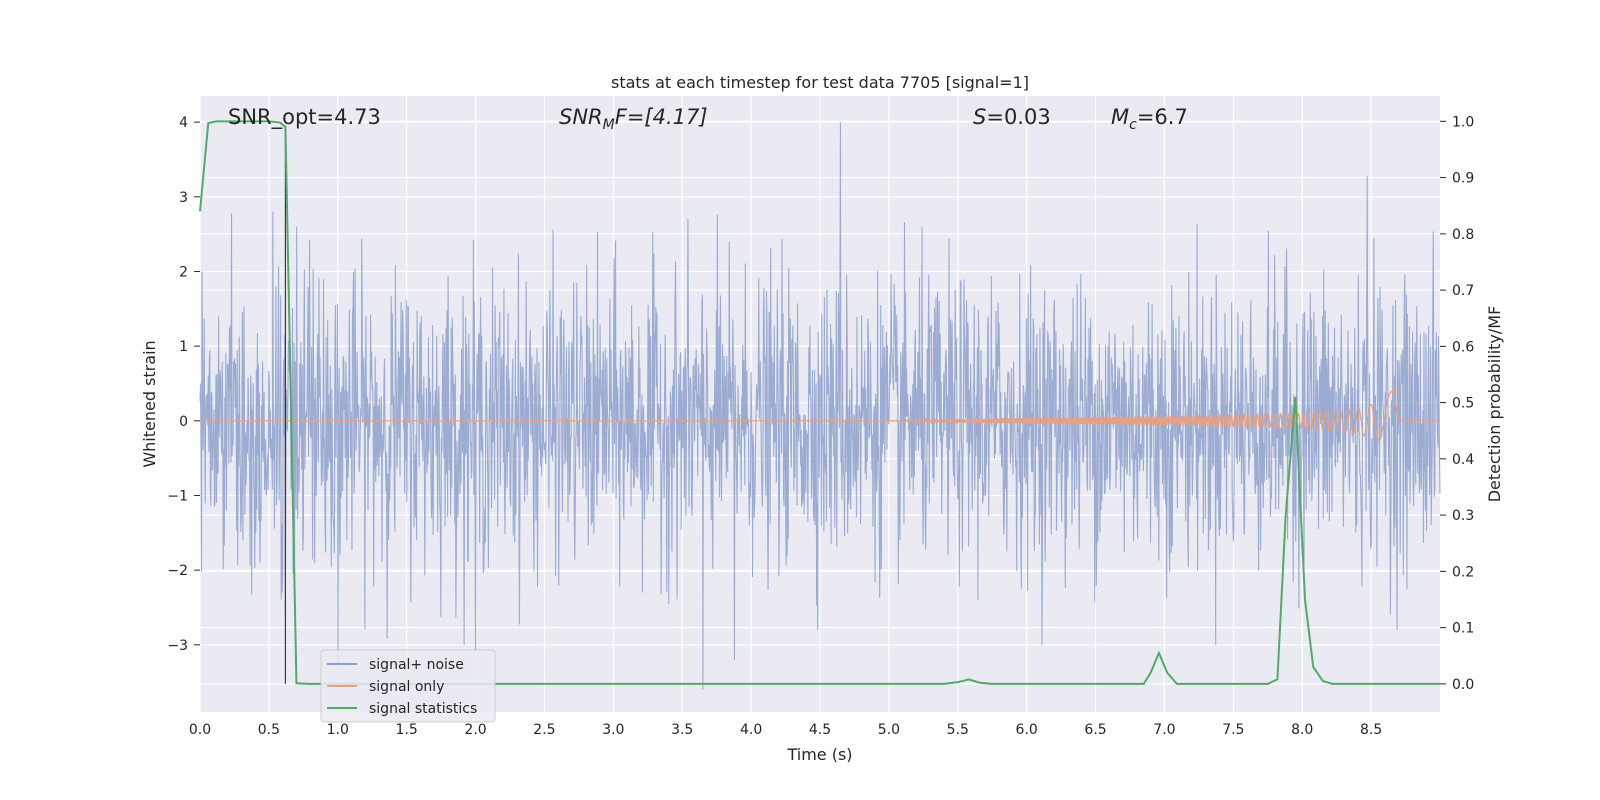 The image size is (1600, 800). What do you see at coordinates (200, 730) in the screenshot?
I see `x-tick-label: 0.0` at bounding box center [200, 730].